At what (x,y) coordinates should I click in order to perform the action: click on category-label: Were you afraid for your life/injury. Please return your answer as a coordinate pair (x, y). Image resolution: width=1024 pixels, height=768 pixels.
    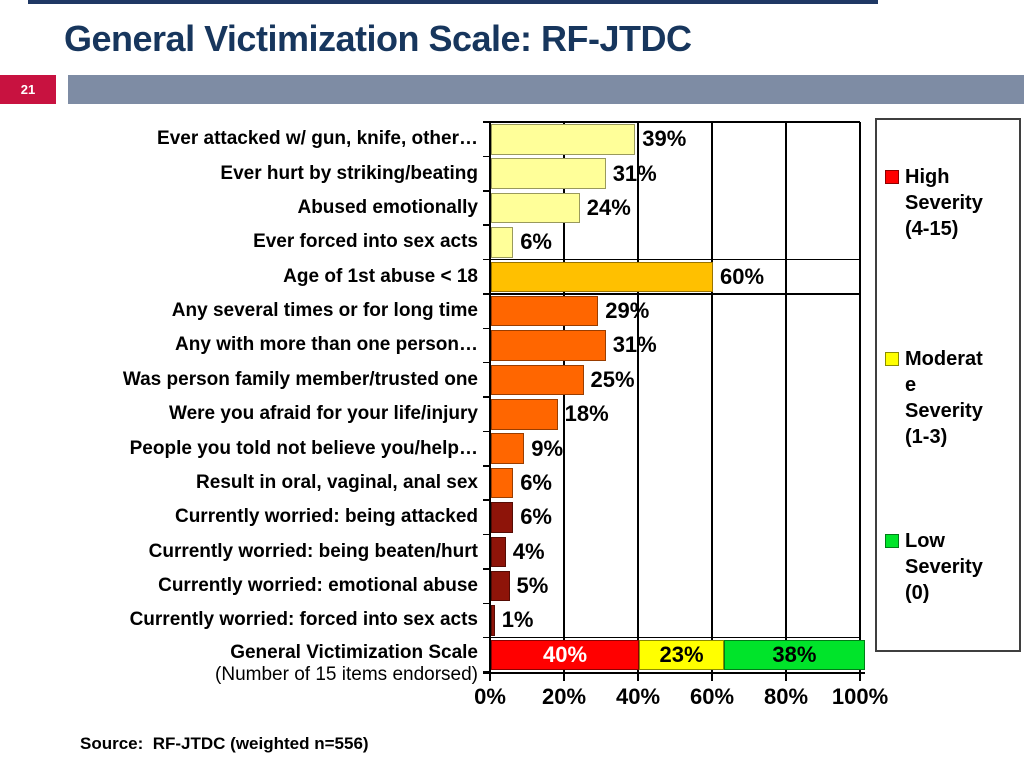
    Looking at the image, I should click on (323, 414).